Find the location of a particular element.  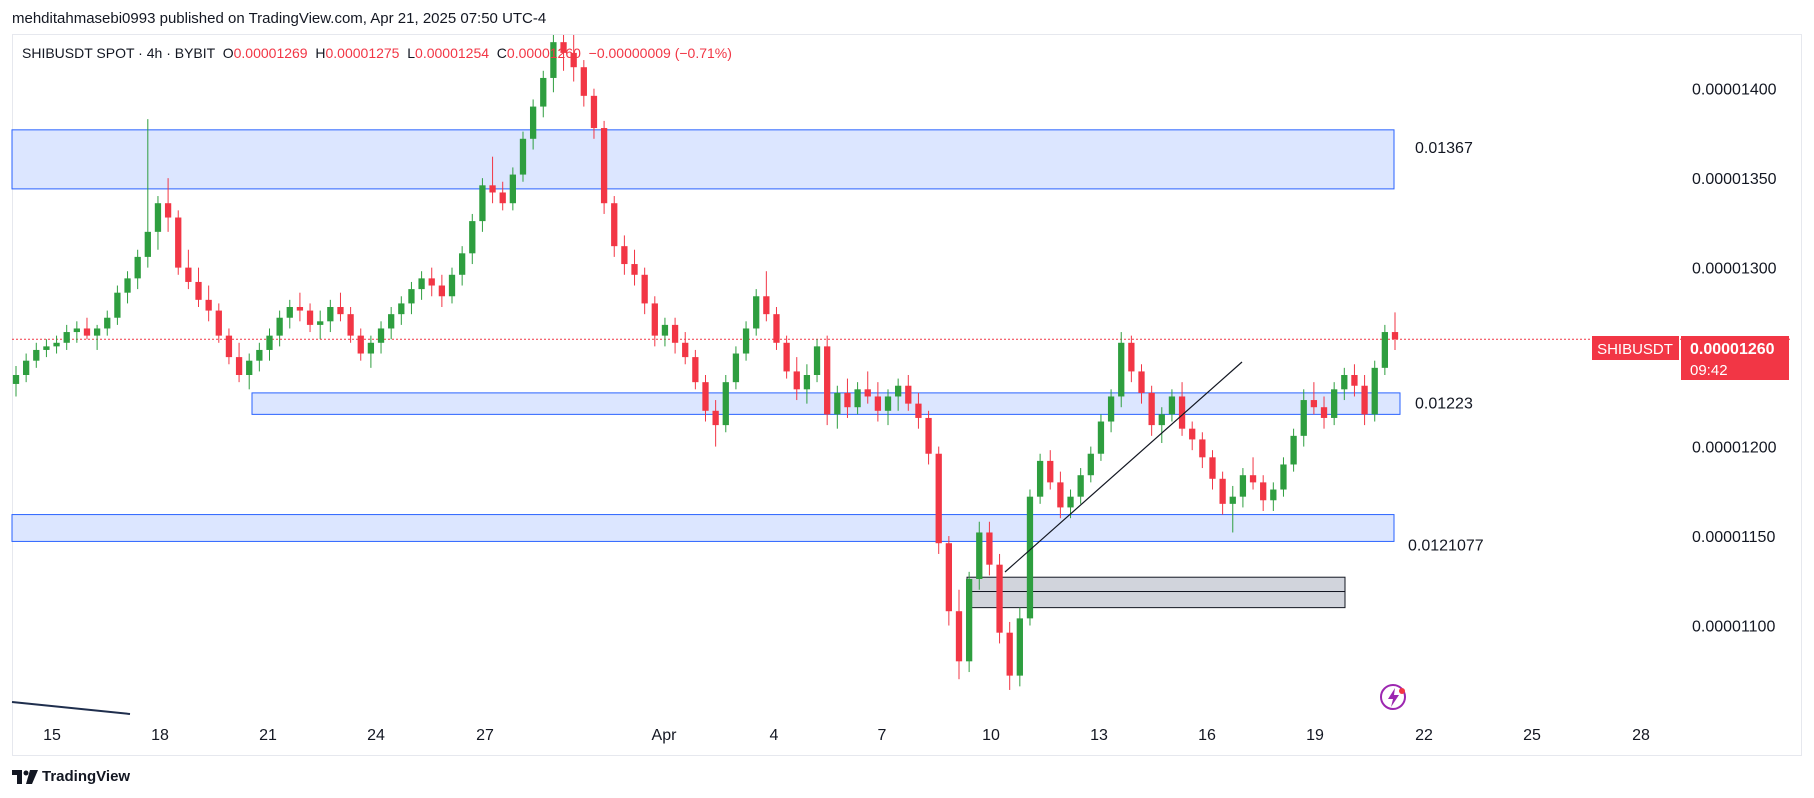

gray-zones-layer is located at coordinates (1156, 592).